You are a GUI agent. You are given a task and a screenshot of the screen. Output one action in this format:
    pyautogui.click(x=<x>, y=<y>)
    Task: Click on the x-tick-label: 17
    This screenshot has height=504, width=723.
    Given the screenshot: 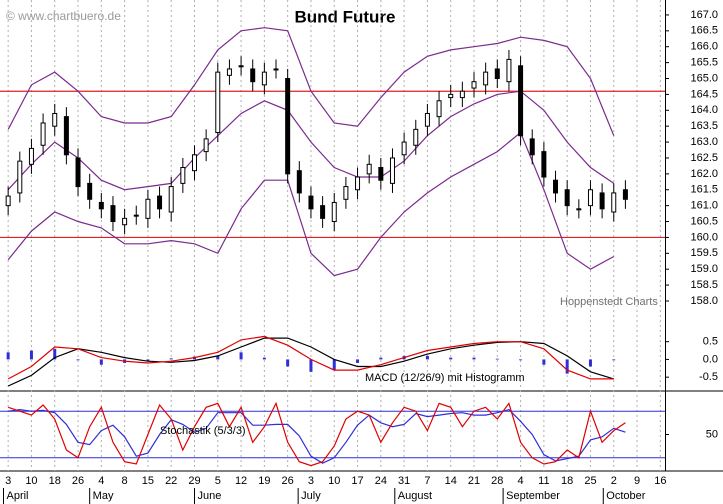 What is the action you would take?
    pyautogui.click(x=357, y=481)
    